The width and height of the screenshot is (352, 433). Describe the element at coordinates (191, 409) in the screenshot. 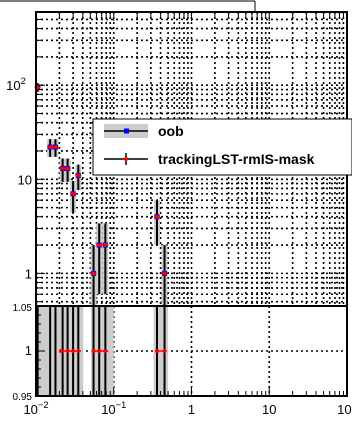

I see `bottom-x-tick-label: 1` at that location.